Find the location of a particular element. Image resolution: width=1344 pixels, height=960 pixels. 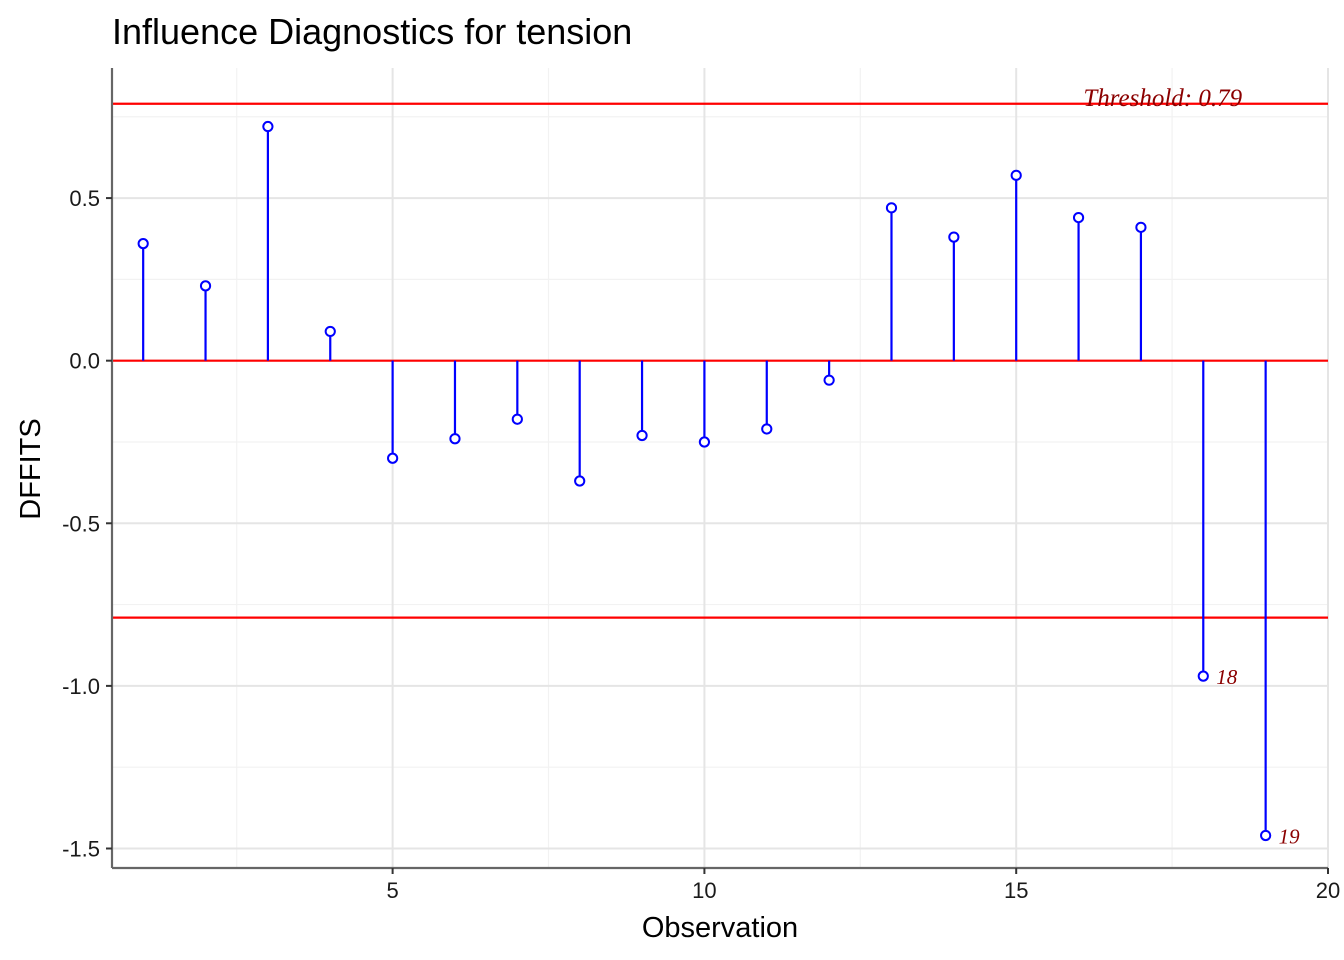

annotations: Threshold: 0.79 18 19 is located at coordinates (1191, 467).